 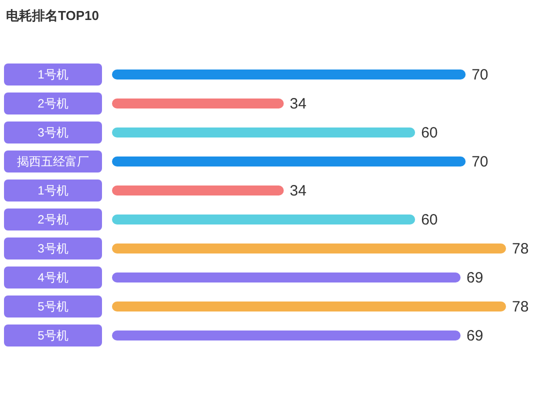 I want to click on y-tick-label: 4号机, so click(x=53, y=277).